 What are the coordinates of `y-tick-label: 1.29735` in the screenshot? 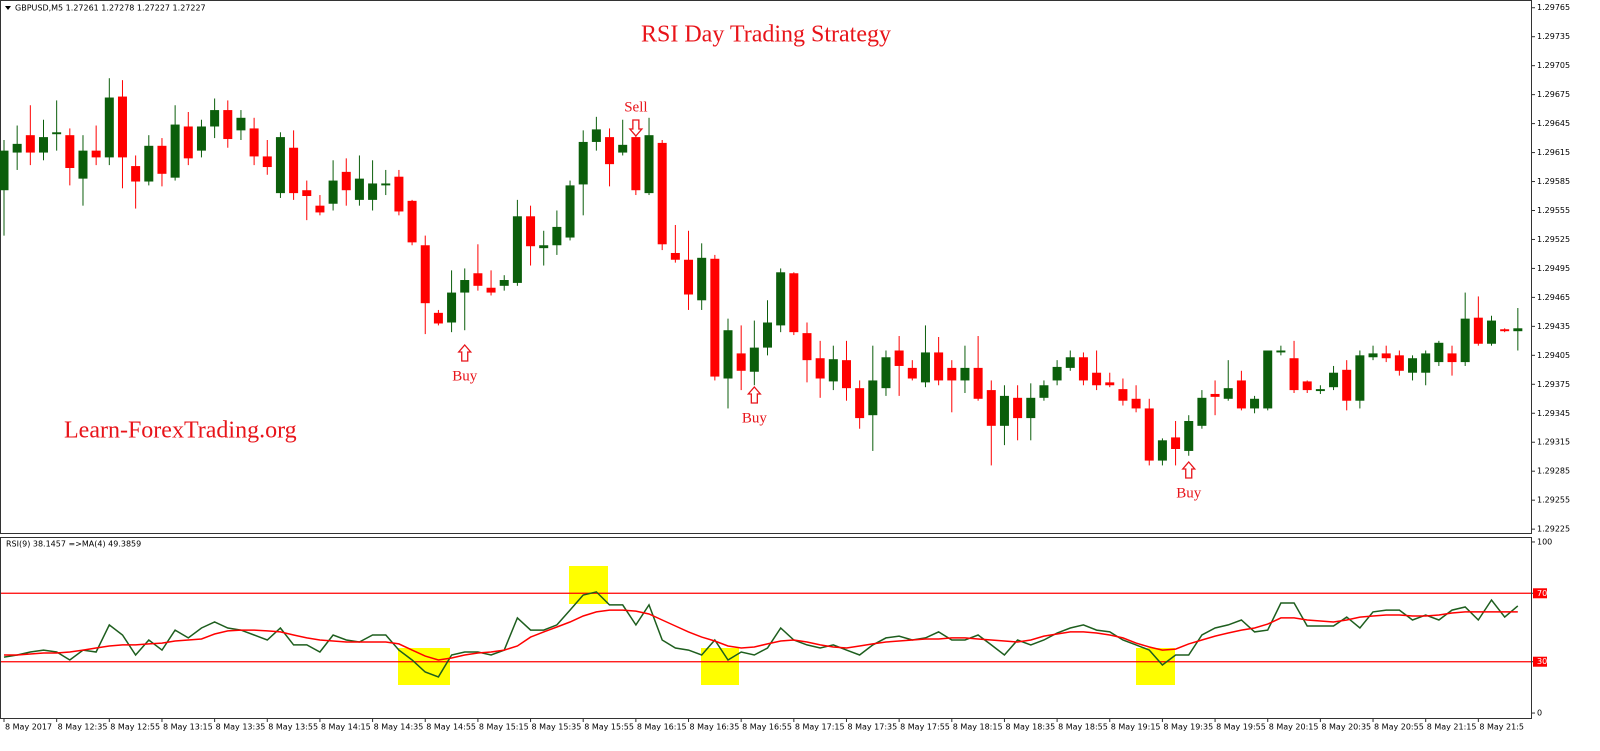 It's located at (1553, 36).